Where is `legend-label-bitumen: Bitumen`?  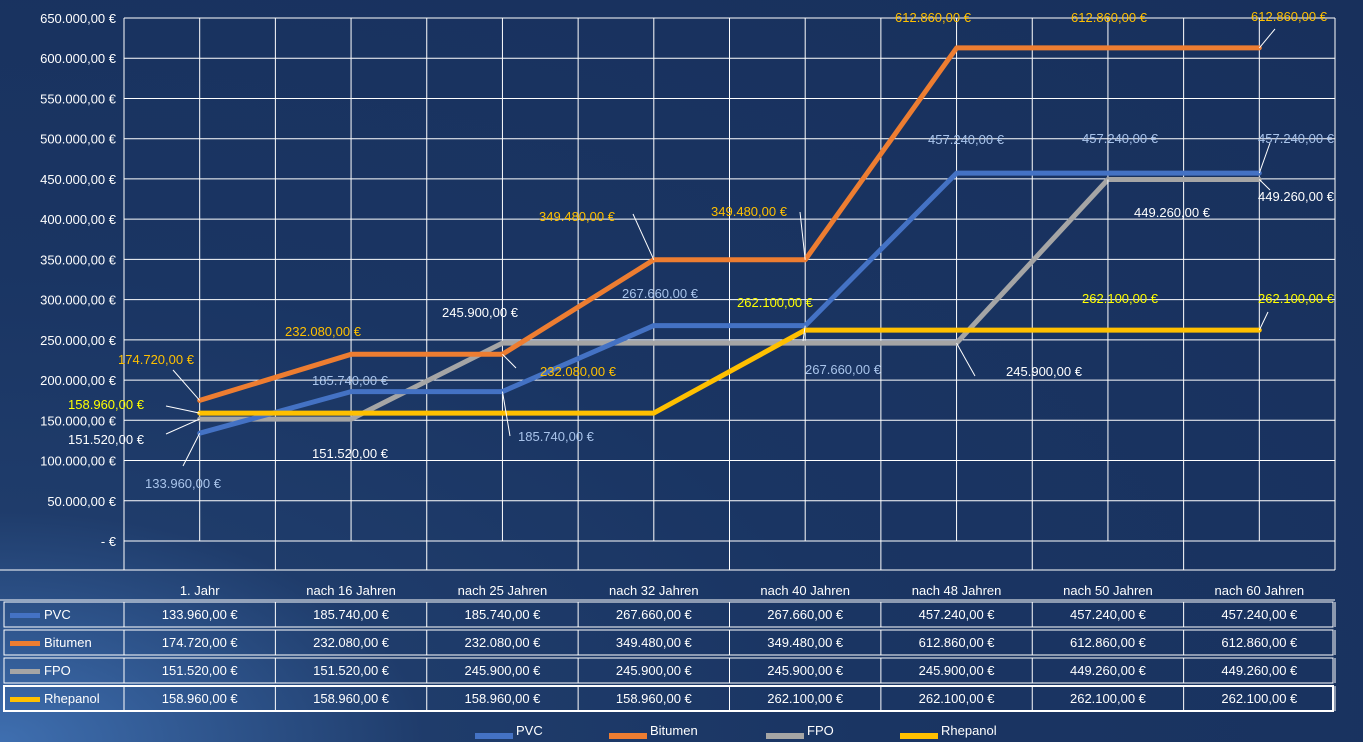 legend-label-bitumen: Bitumen is located at coordinates (674, 730).